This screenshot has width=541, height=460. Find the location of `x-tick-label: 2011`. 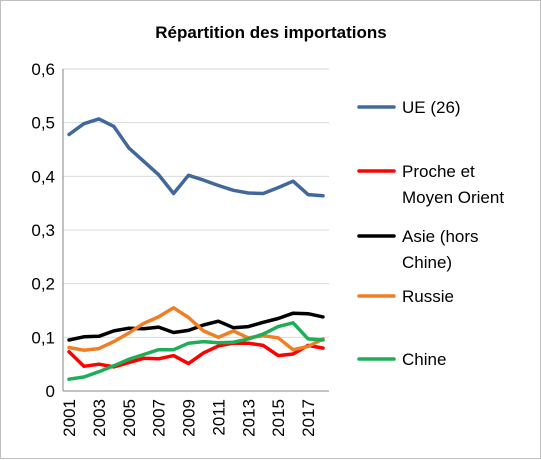

x-tick-label: 2011 is located at coordinates (218, 417).